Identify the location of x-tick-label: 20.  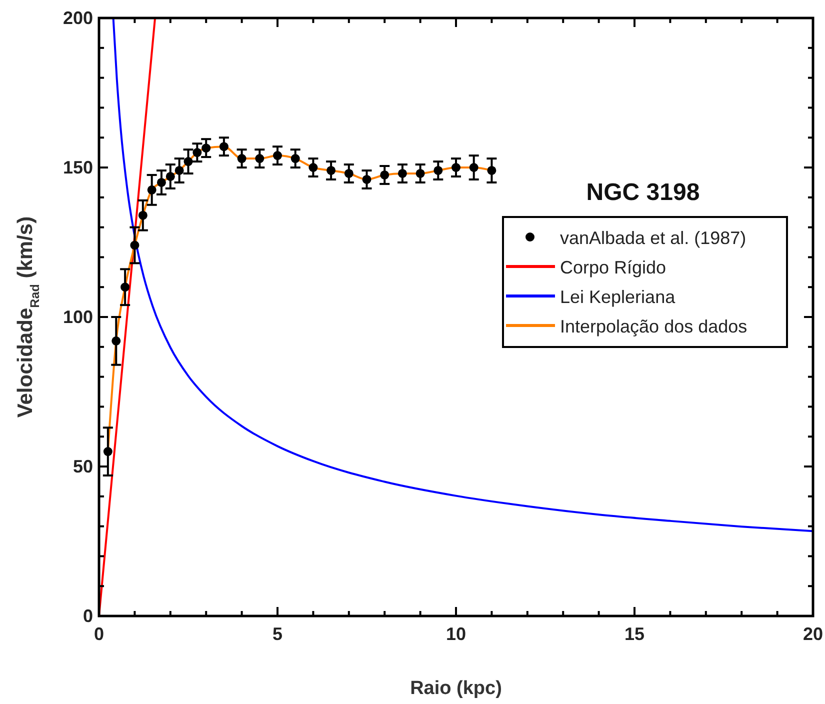
(813, 634).